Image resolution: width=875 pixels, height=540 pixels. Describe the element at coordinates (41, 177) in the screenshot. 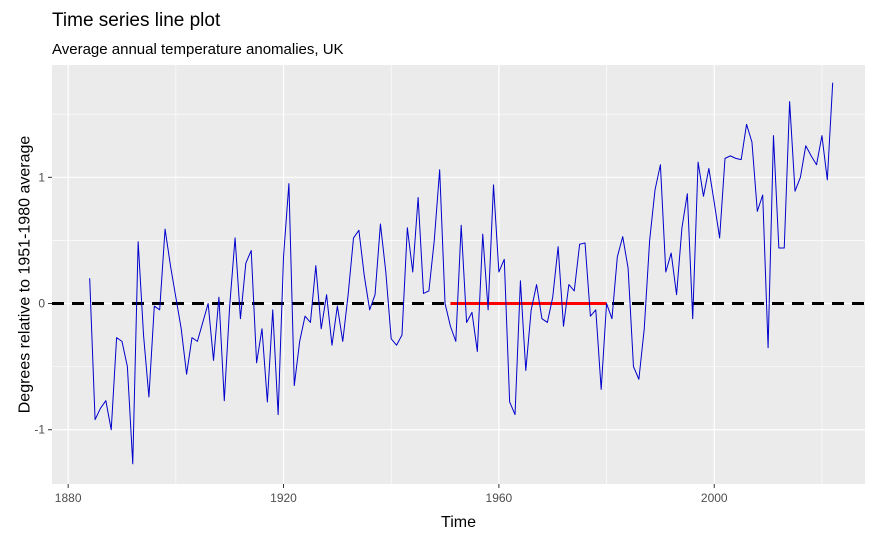

I see `y-tick-label: 1` at that location.